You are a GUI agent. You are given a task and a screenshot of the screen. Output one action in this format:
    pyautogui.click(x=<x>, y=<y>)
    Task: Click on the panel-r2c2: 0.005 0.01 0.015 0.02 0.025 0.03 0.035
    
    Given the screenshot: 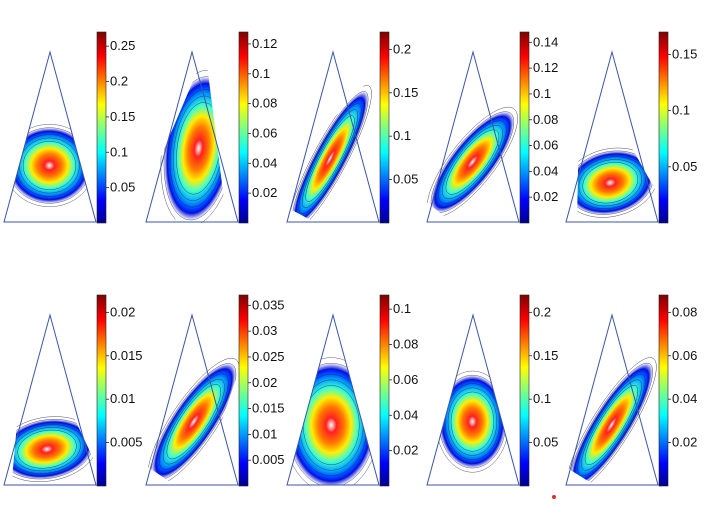 What is the action you would take?
    pyautogui.click(x=215, y=390)
    